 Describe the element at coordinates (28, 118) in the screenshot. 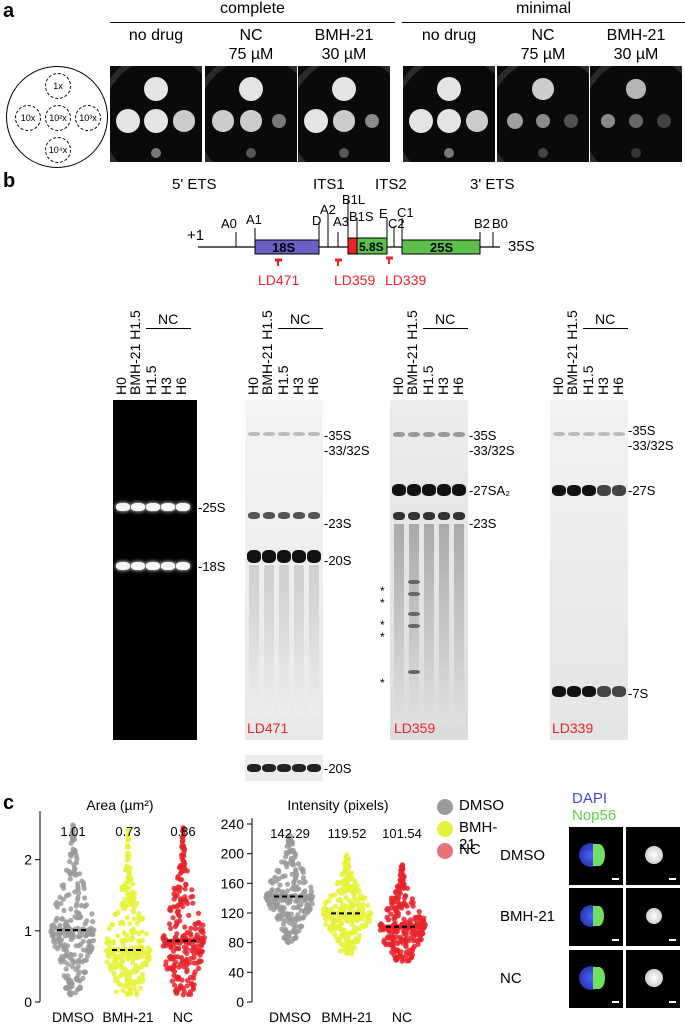

I see `dilution-spot-2: 10x` at that location.